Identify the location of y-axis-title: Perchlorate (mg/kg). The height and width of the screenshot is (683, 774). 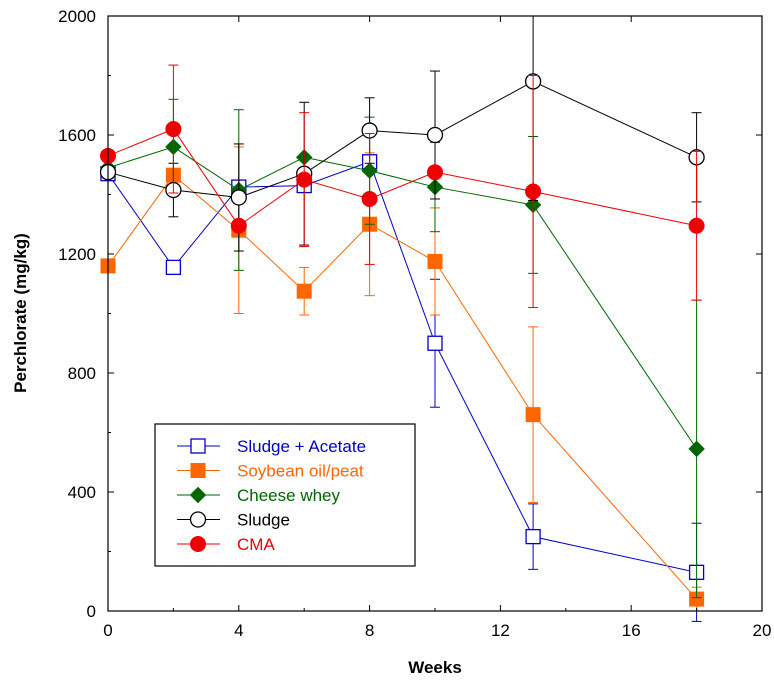
(20, 313).